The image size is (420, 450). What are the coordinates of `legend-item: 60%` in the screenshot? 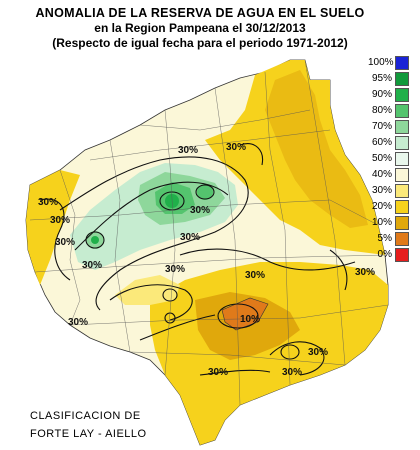 It's located at (394, 144).